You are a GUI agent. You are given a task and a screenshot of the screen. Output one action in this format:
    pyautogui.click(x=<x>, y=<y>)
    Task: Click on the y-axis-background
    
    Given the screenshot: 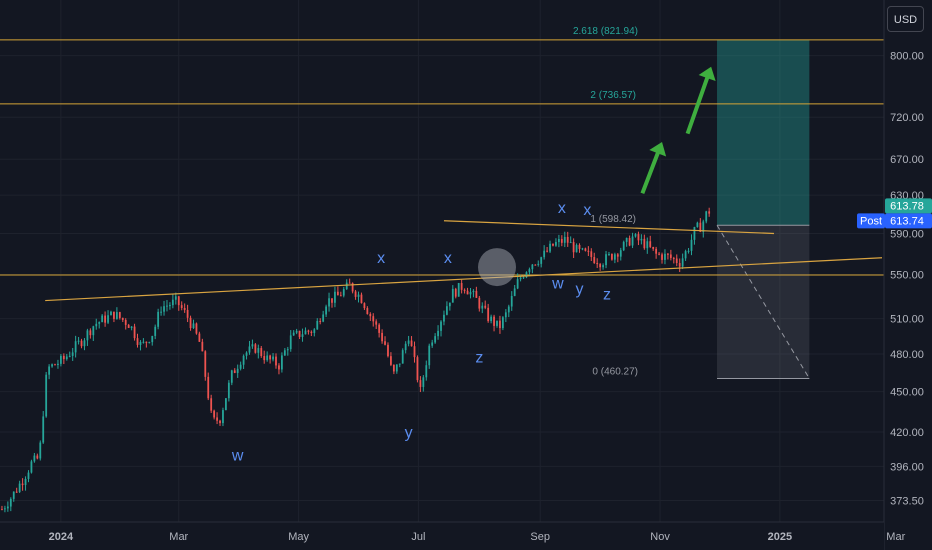 What is the action you would take?
    pyautogui.click(x=908, y=275)
    